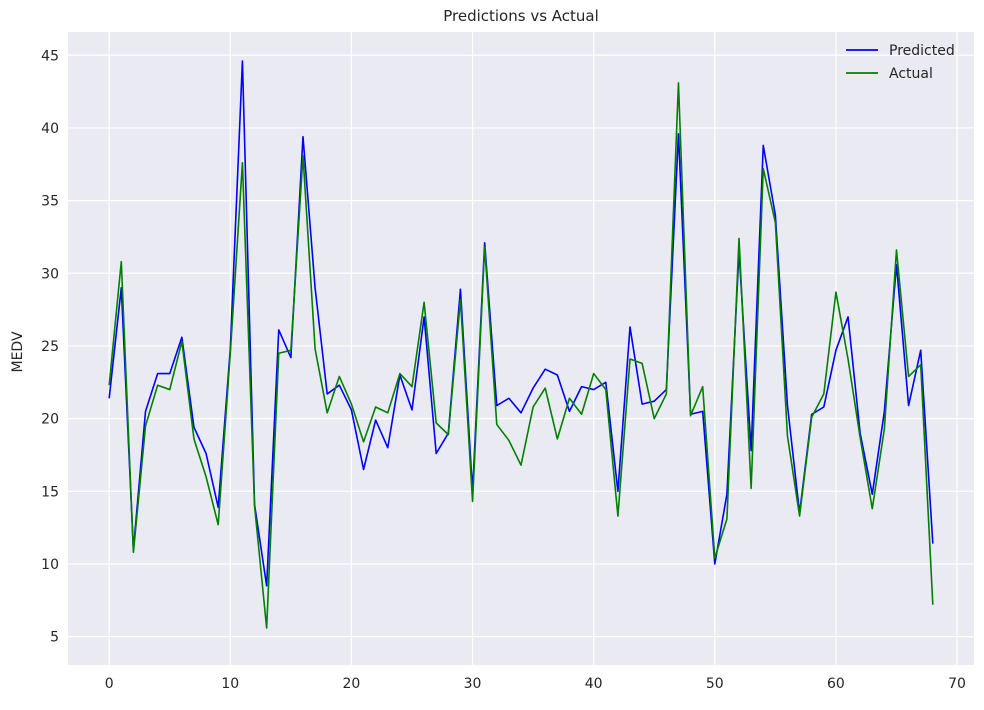 This screenshot has width=984, height=710. Describe the element at coordinates (911, 74) in the screenshot. I see `legend-label-actual: Actual` at that location.